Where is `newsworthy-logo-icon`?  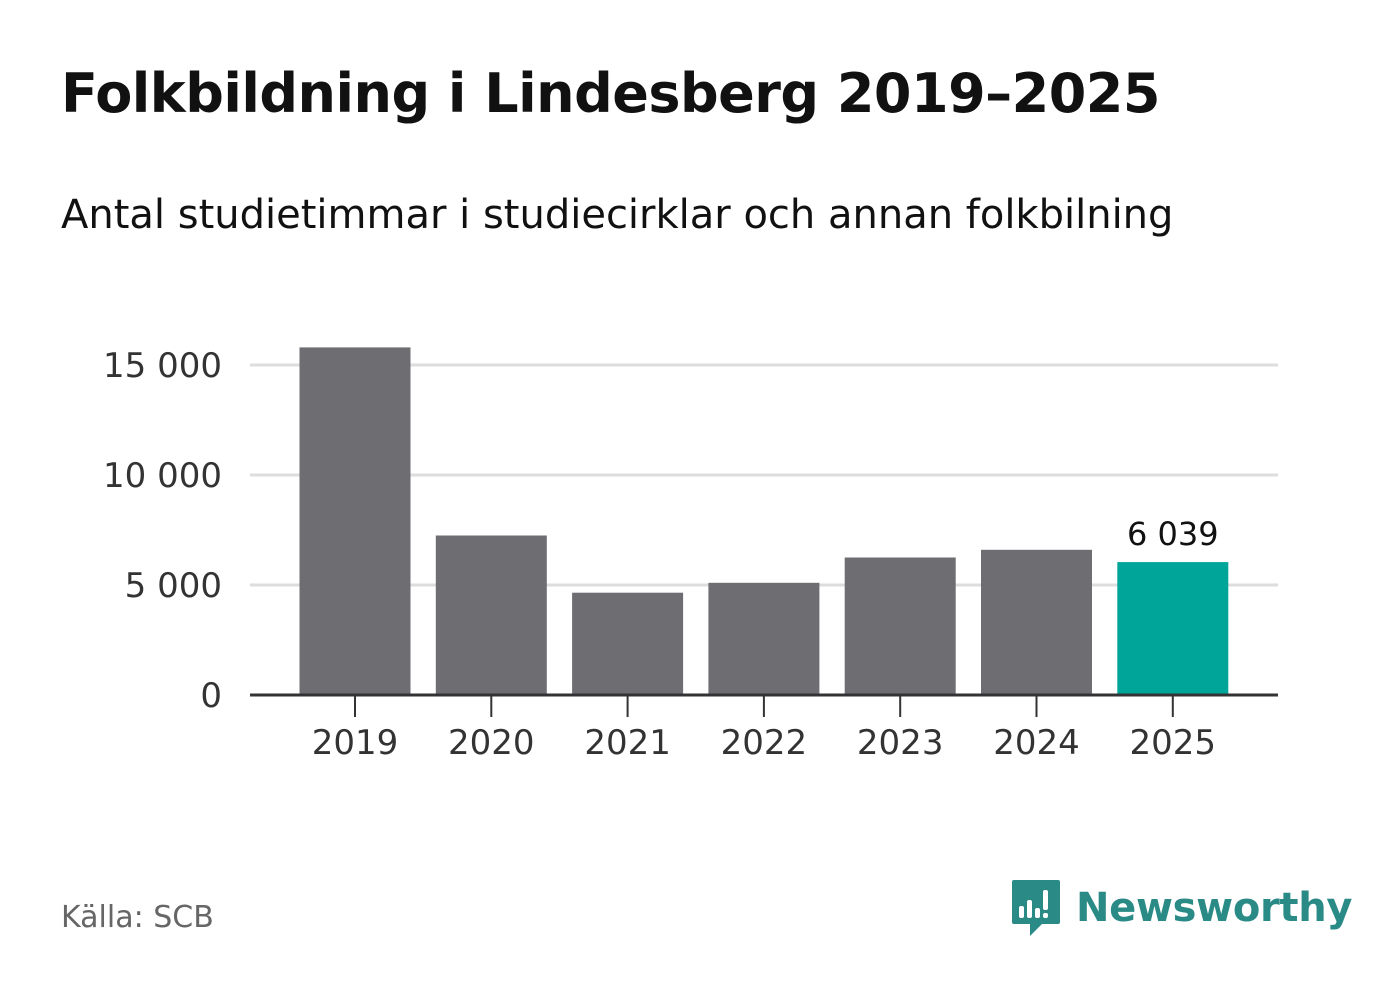
newsworthy-logo-icon is located at coordinates (1036, 908).